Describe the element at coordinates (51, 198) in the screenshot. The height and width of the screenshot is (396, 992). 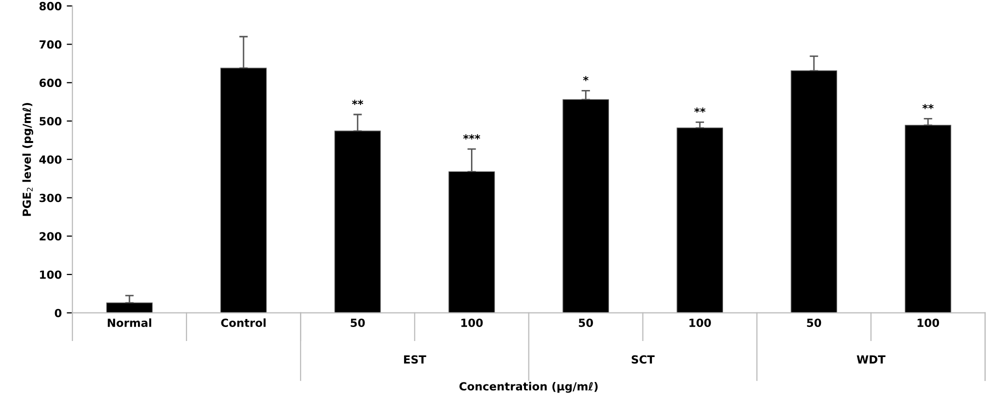
I see `y-tick-label: 300` at that location.